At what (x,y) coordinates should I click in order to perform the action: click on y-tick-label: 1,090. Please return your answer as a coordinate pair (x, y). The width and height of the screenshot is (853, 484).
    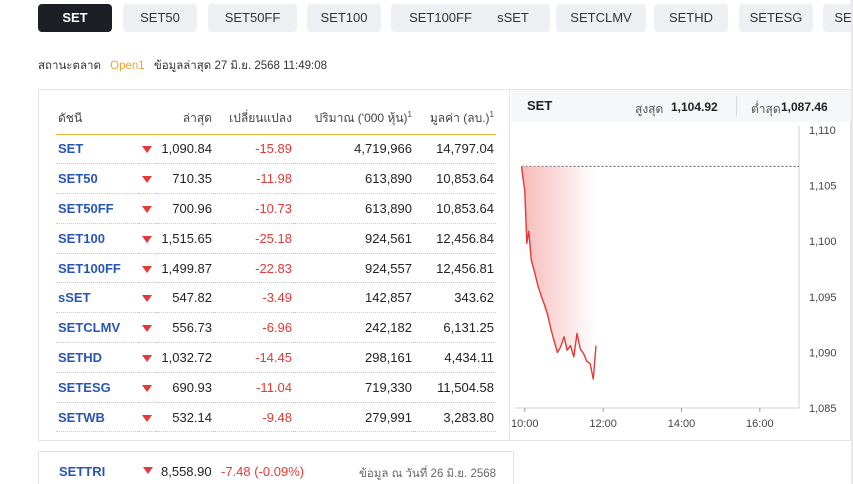
    Looking at the image, I should click on (823, 353).